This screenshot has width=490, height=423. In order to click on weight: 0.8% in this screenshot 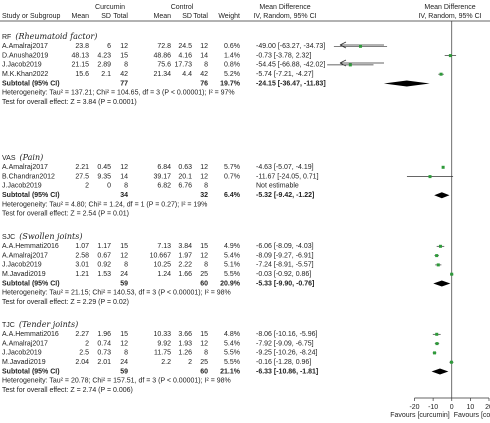, I will do `click(232, 65)`.